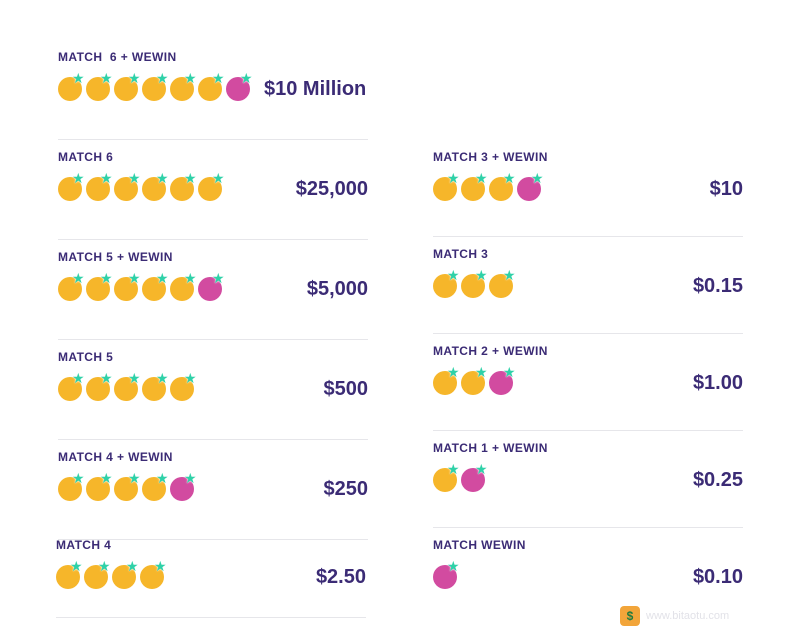 The width and height of the screenshot is (800, 640). What do you see at coordinates (86, 357) in the screenshot?
I see `match-label: MATCH 5` at bounding box center [86, 357].